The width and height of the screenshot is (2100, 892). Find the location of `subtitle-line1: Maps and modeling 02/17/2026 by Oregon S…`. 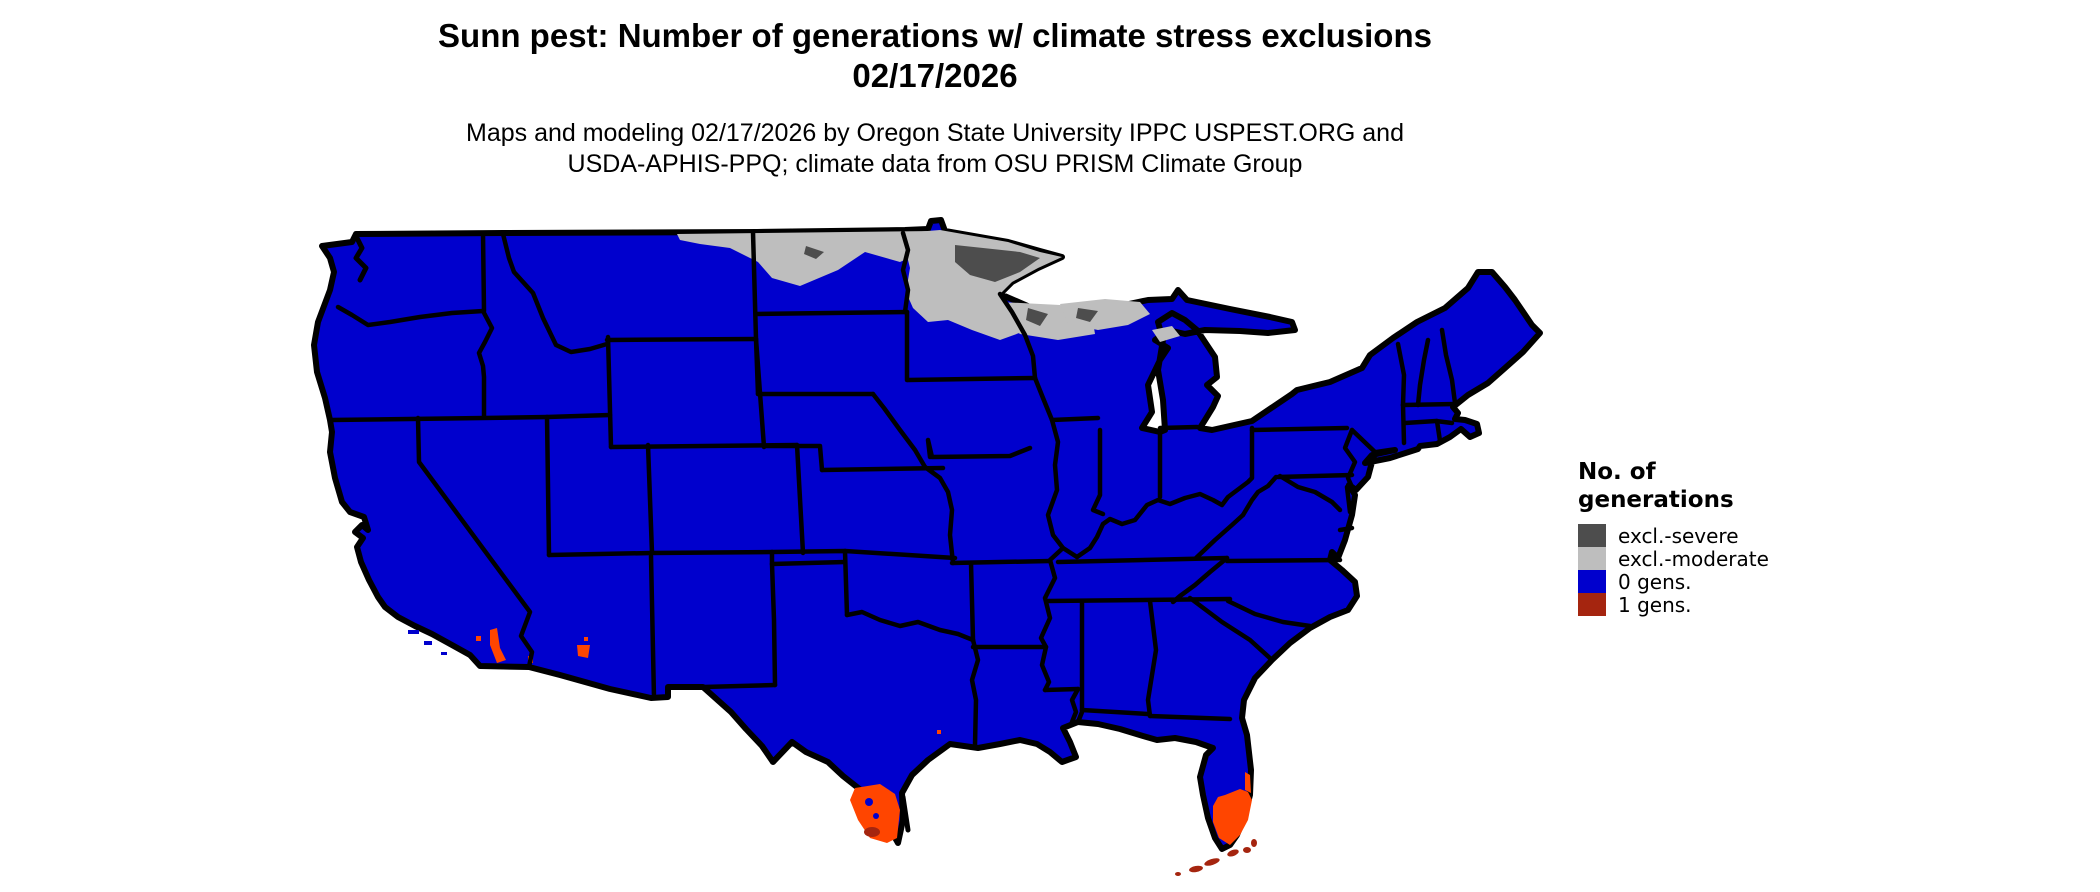

subtitle-line1: Maps and modeling 02/17/2026 by Oregon S… is located at coordinates (935, 133).